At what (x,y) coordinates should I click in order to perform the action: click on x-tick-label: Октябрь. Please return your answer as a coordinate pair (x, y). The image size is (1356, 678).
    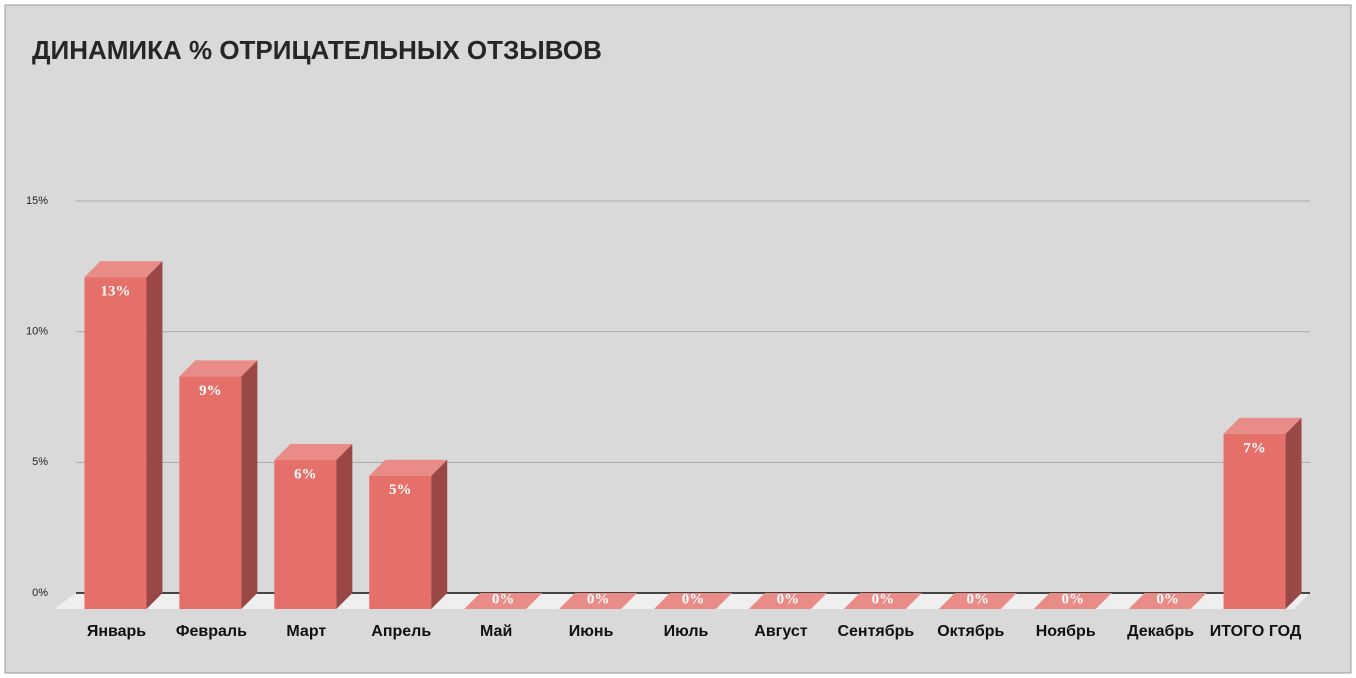
    Looking at the image, I should click on (970, 631).